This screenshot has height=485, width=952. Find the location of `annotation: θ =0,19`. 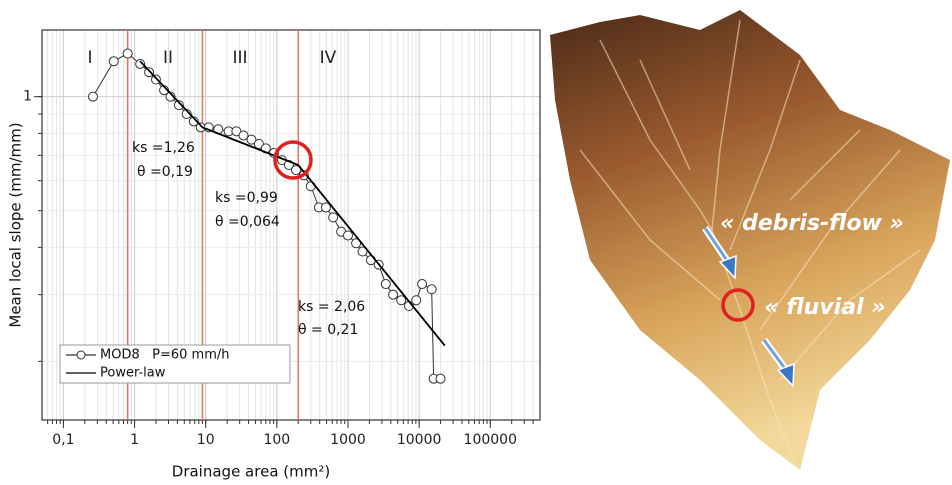

annotation: θ =0,19 is located at coordinates (165, 172).